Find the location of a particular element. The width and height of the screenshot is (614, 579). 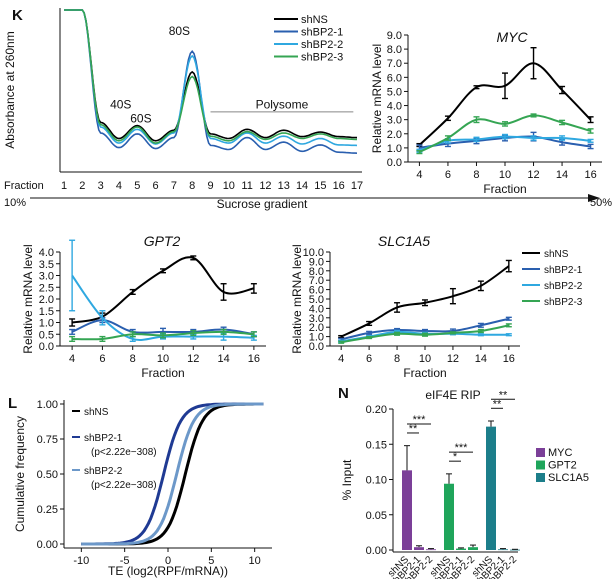

K4-x-label: Fraction is located at coordinates (424, 373).